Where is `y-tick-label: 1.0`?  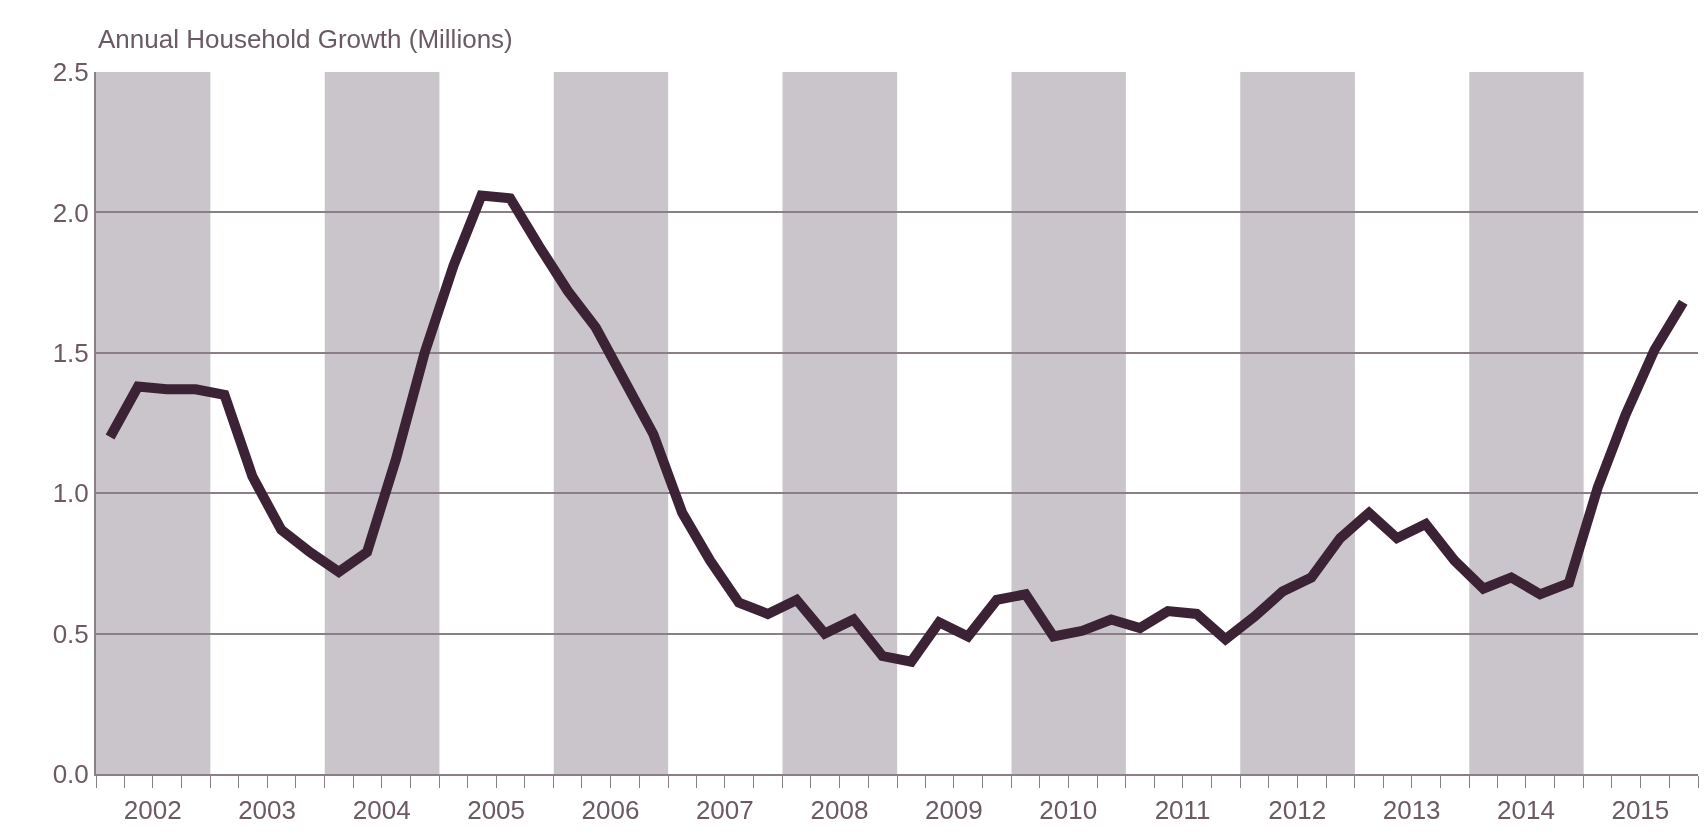 y-tick-label: 1.0 is located at coordinates (70, 493).